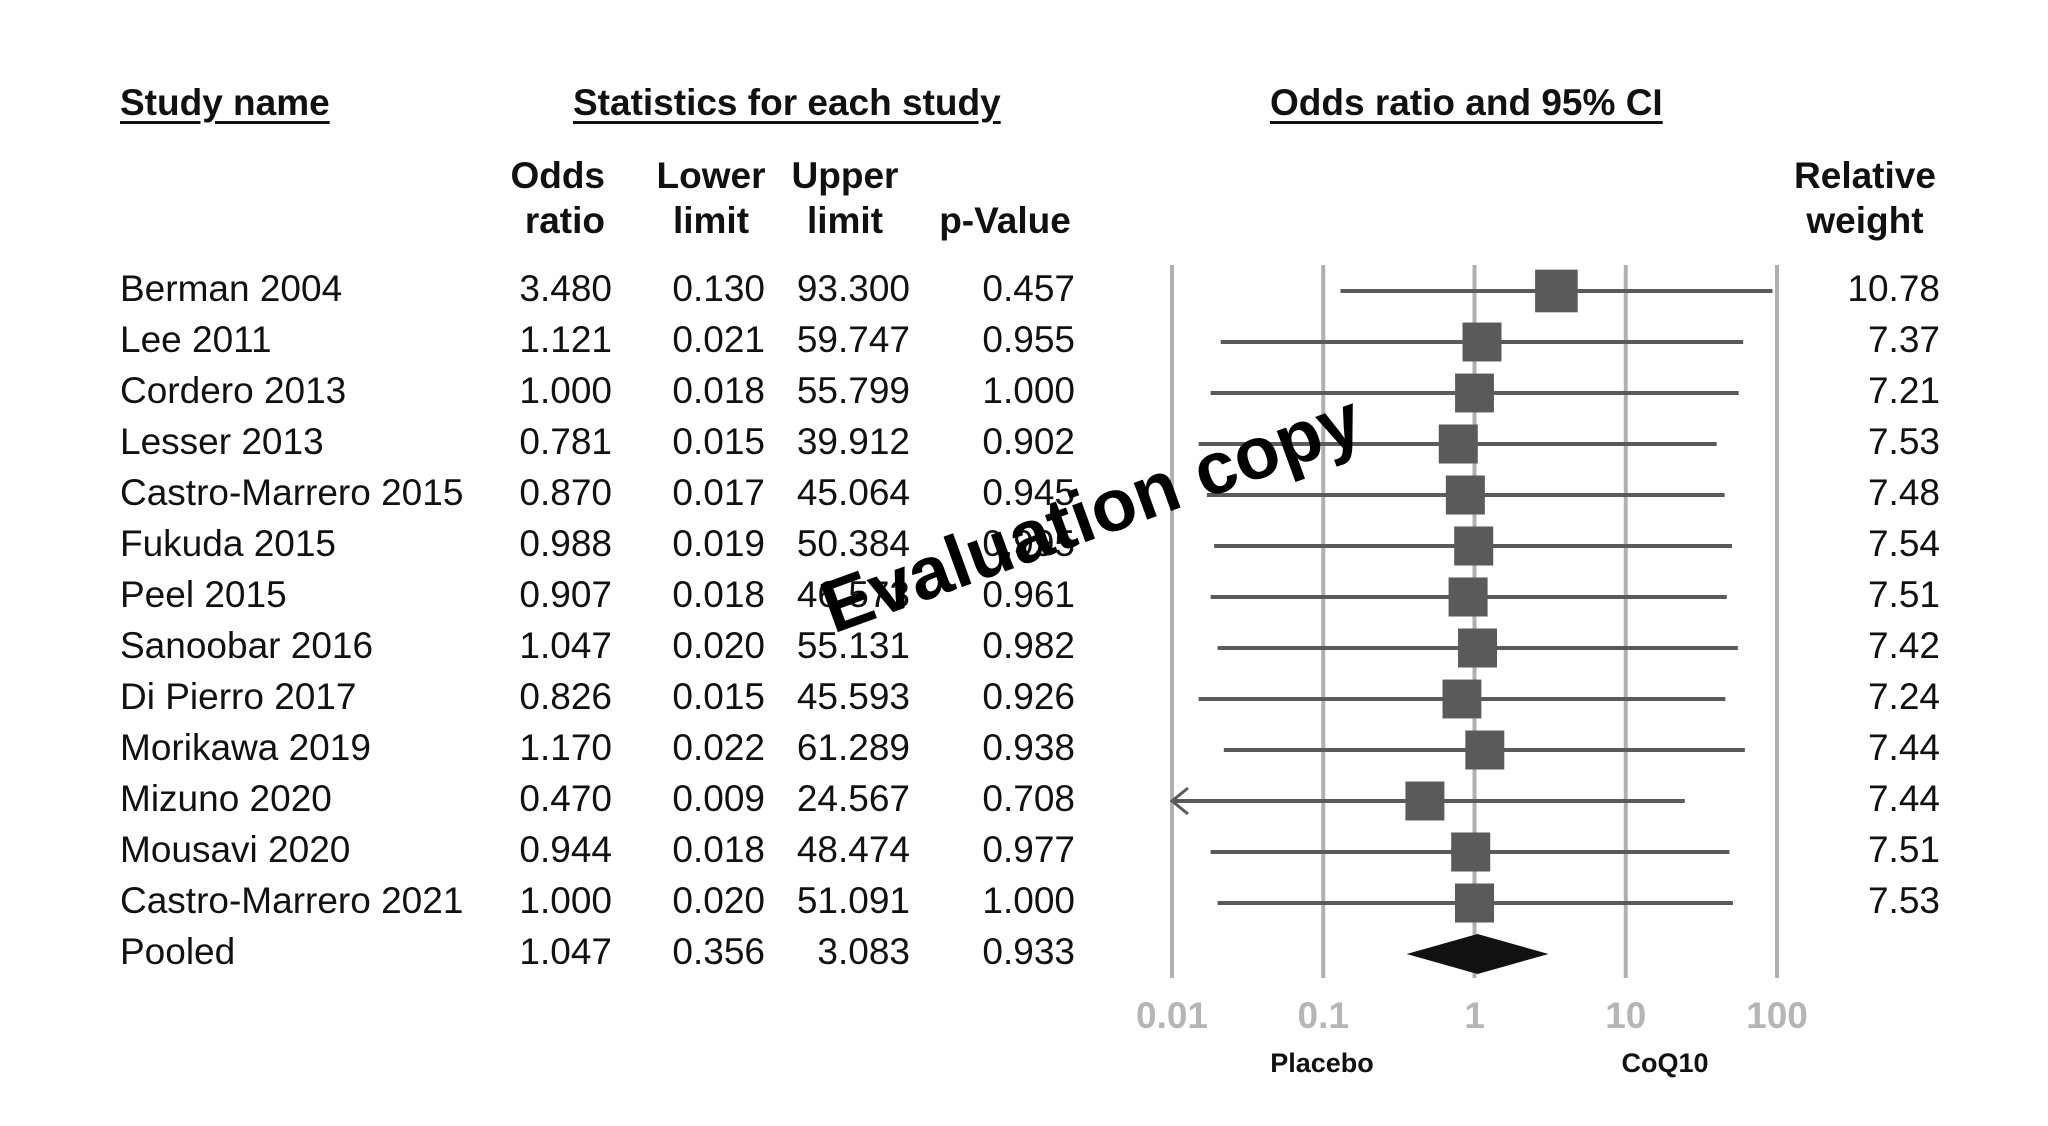 The image size is (2048, 1126). Describe the element at coordinates (718, 798) in the screenshot. I see `lower-limit-value: 0.009` at that location.